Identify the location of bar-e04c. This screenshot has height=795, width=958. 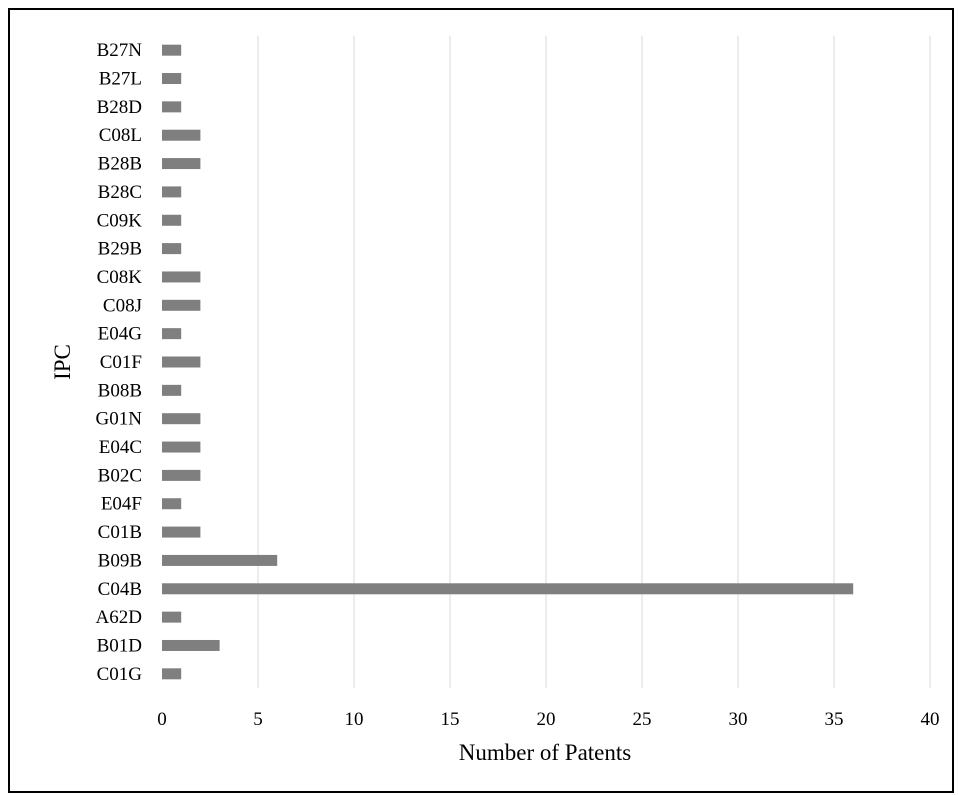
(181, 447).